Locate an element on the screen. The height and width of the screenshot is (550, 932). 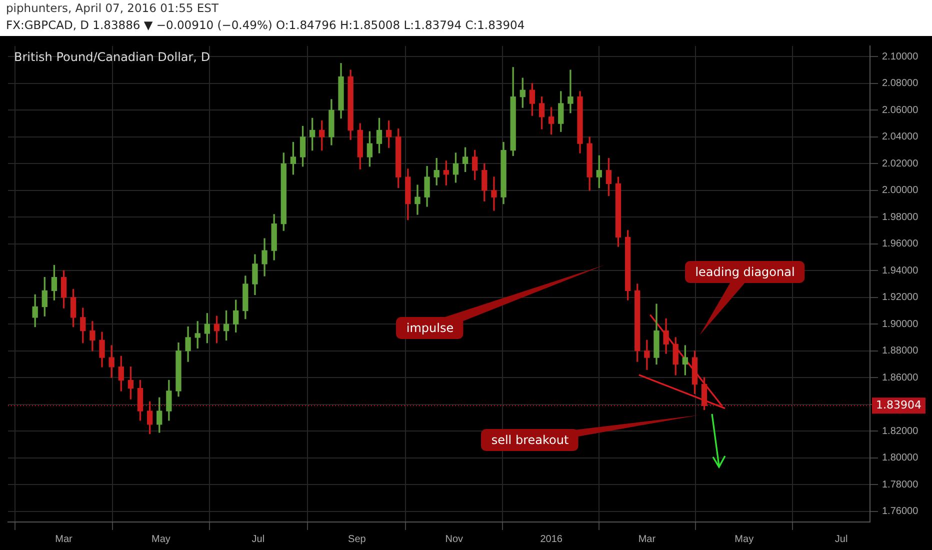
y-tick-label: 1.94000 is located at coordinates (900, 270).